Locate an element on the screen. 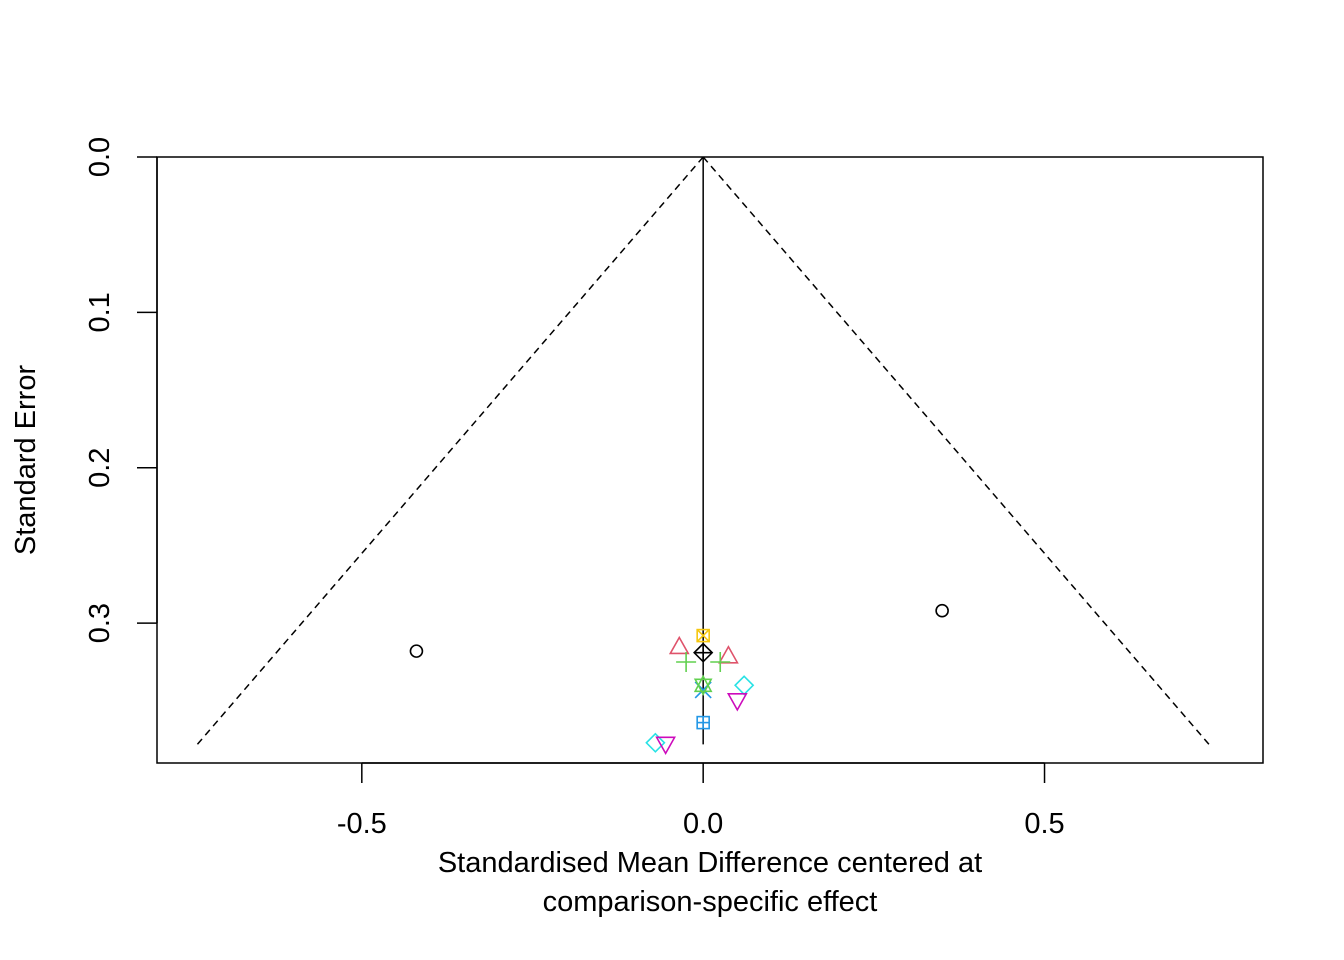 The width and height of the screenshot is (1344, 960). y-axis-title: Standard Error is located at coordinates (26, 460).